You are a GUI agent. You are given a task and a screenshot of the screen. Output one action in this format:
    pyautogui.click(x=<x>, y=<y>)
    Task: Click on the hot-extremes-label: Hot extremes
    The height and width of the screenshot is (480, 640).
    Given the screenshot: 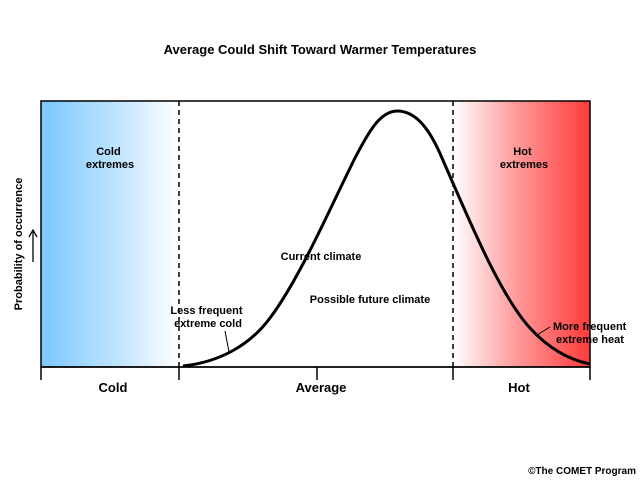 What is the action you would take?
    pyautogui.click(x=524, y=158)
    